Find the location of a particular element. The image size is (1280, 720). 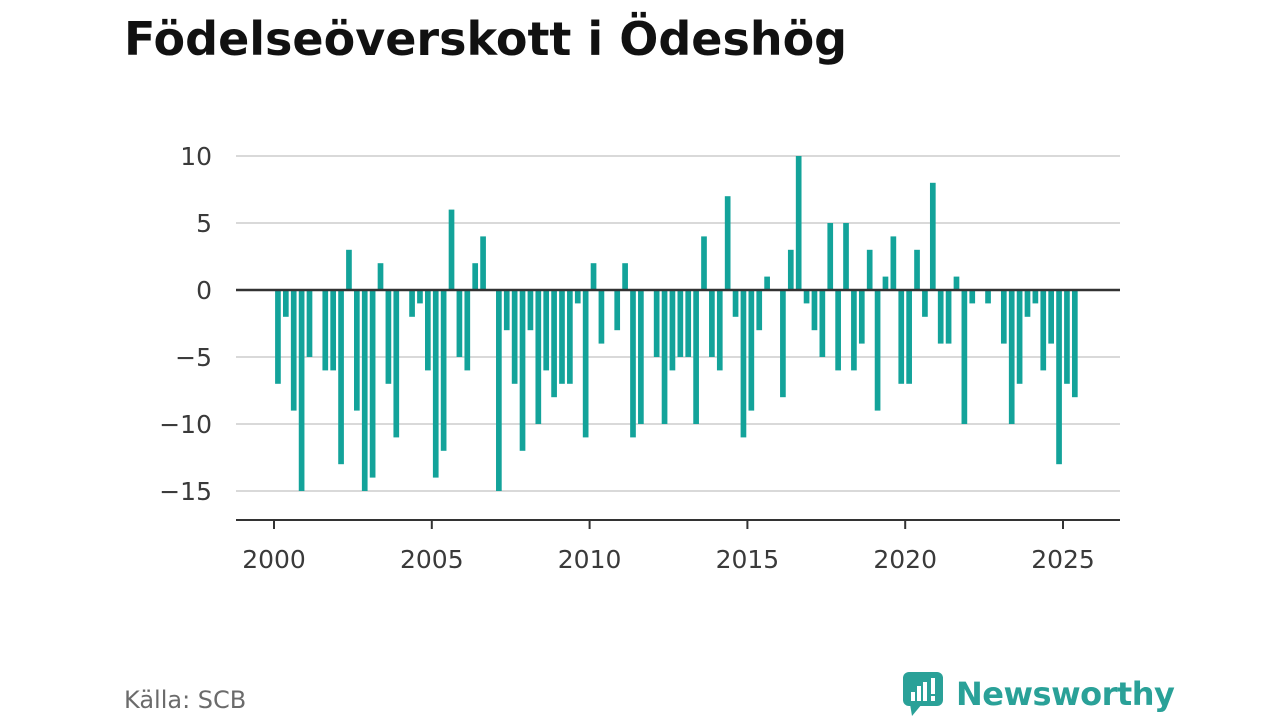

x-tick-label: 2025 is located at coordinates (1063, 559).